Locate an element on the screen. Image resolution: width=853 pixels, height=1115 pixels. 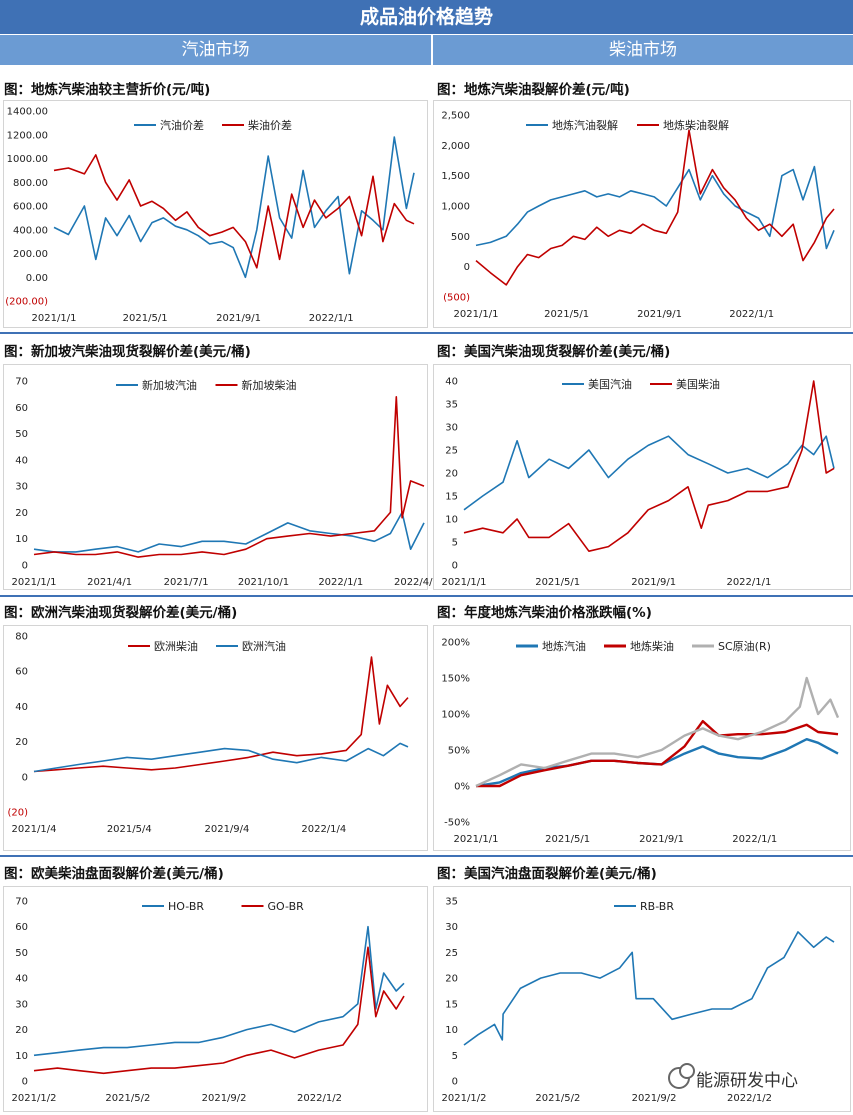
y-tick-label: 0.00 is located at coordinates (37, 278).